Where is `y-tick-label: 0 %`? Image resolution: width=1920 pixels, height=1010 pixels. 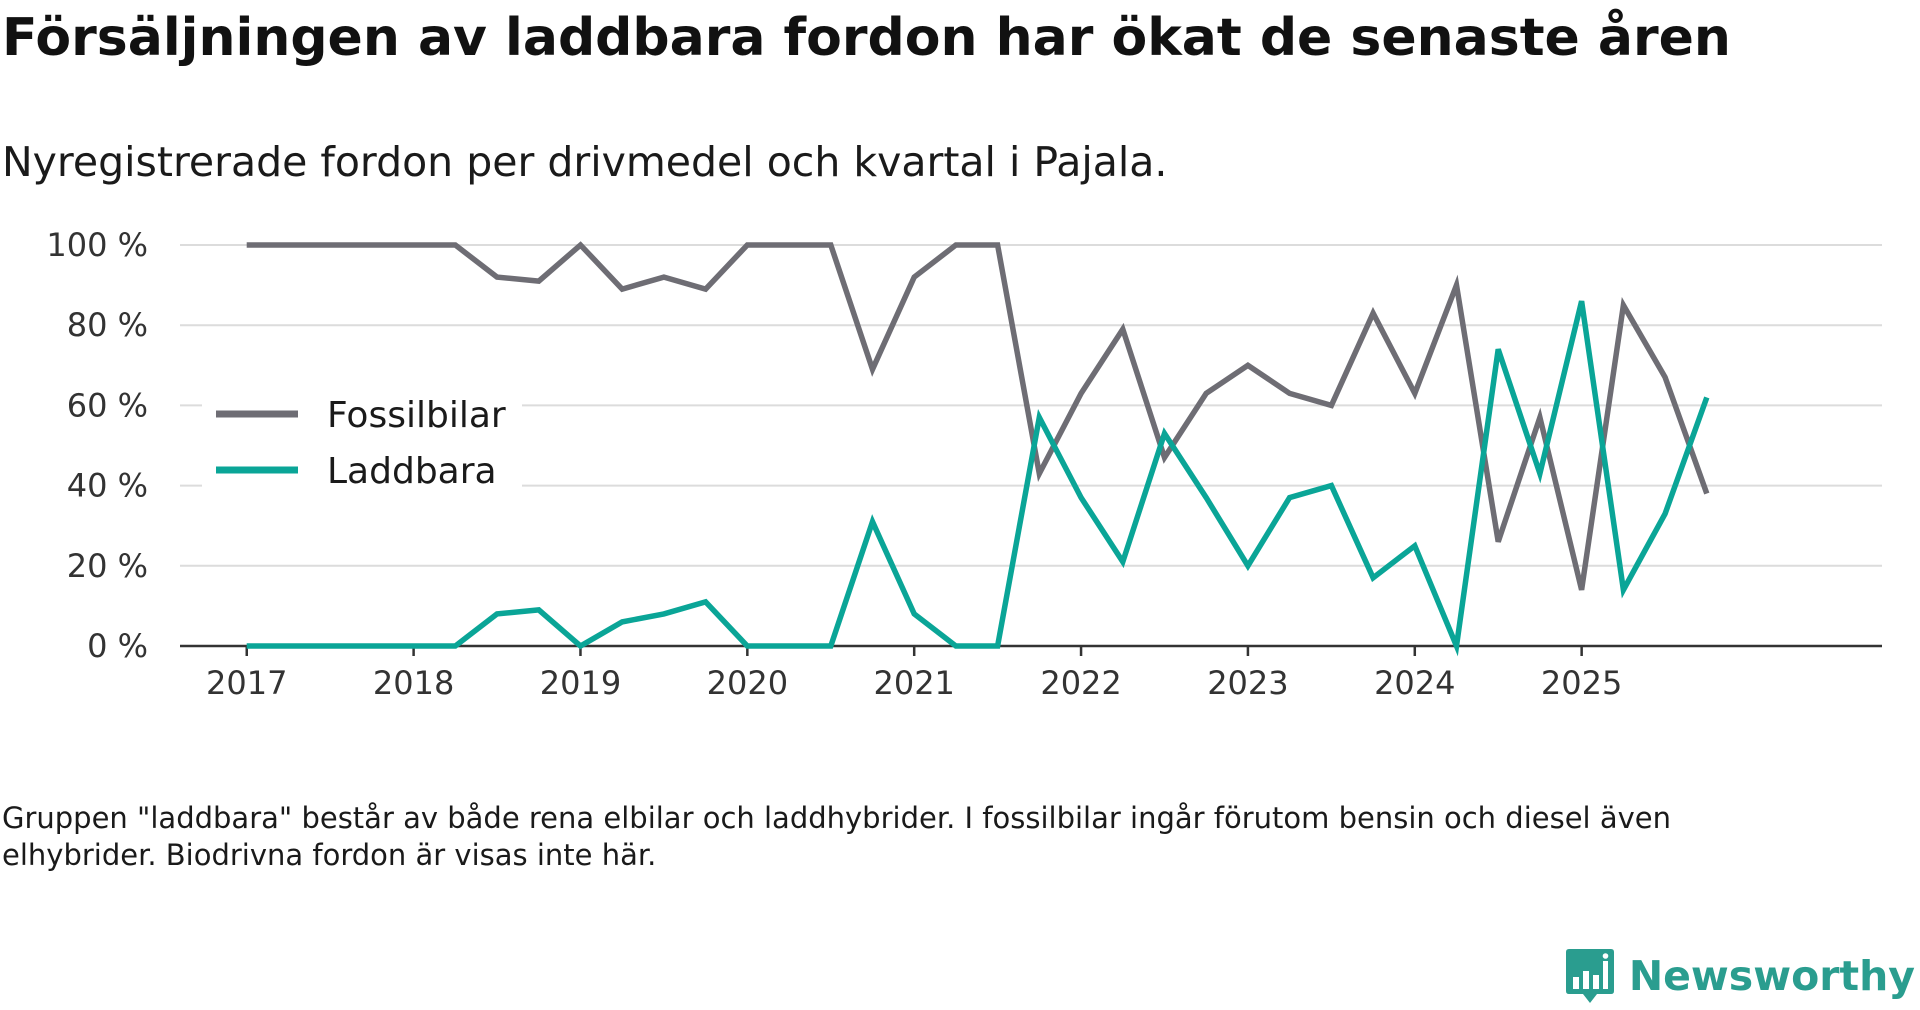
y-tick-label: 0 % is located at coordinates (117, 646).